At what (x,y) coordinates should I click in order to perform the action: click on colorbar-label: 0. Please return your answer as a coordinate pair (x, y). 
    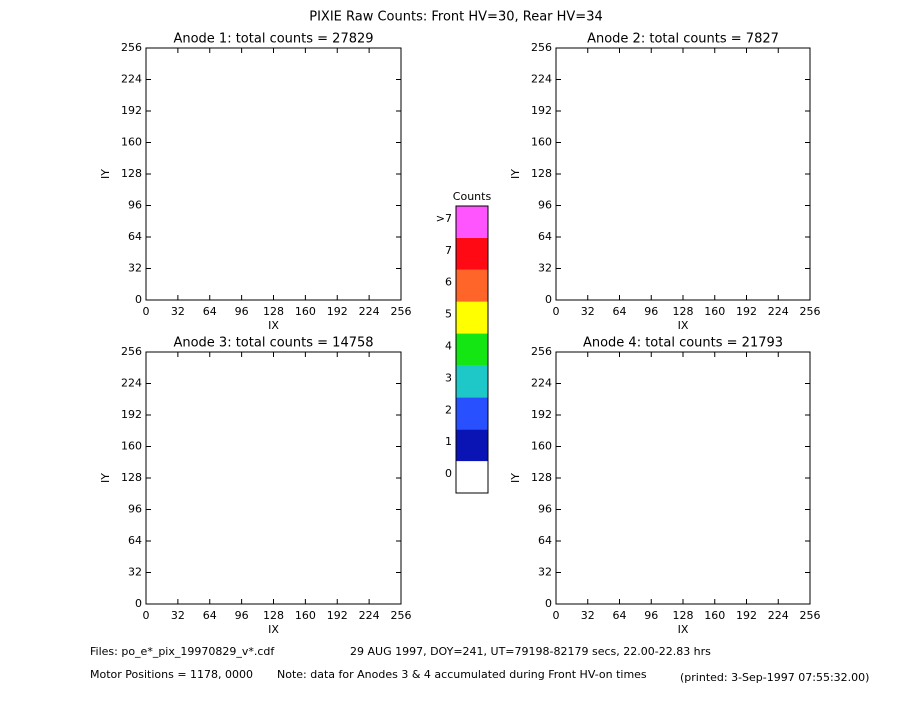
    Looking at the image, I should click on (448, 473).